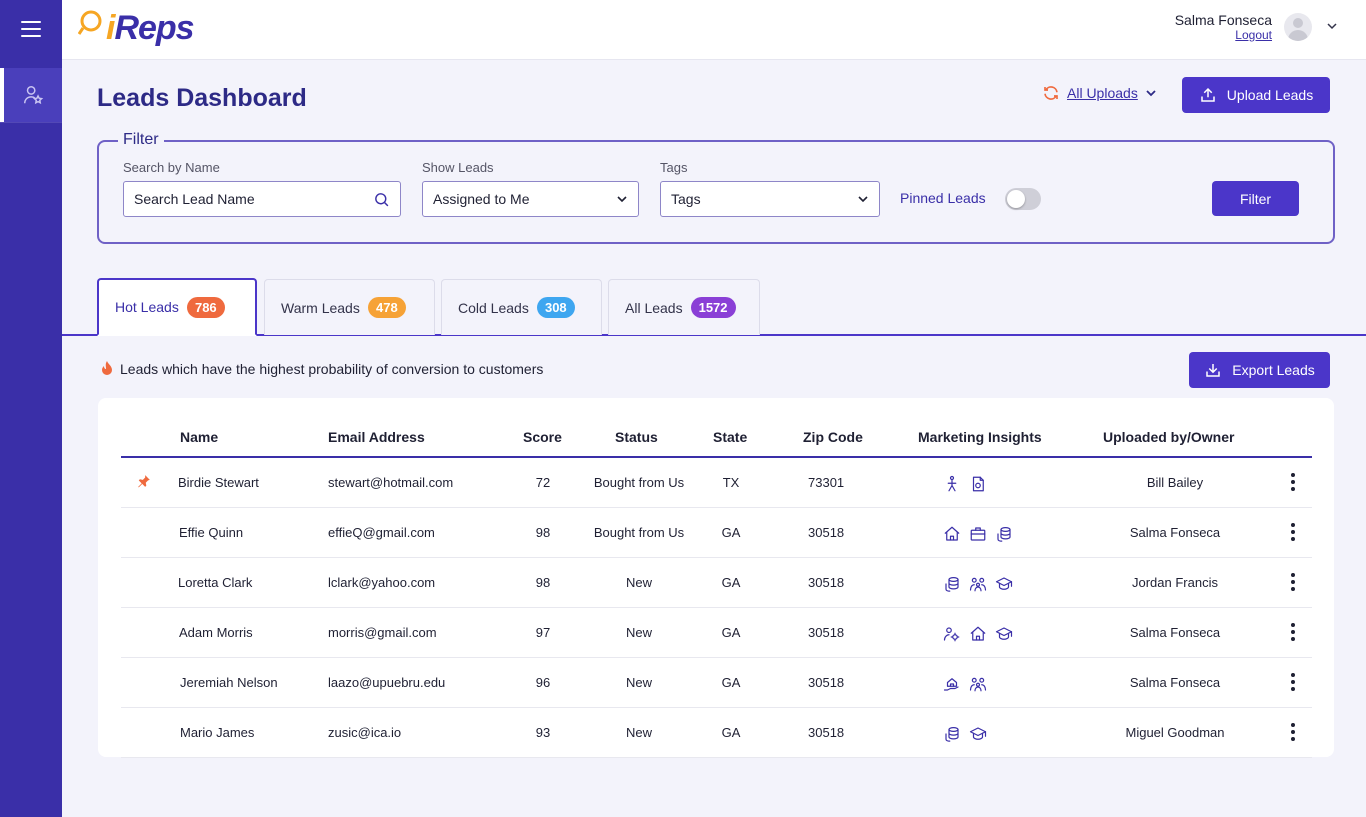  What do you see at coordinates (543, 632) in the screenshot?
I see `lead-score: 97` at bounding box center [543, 632].